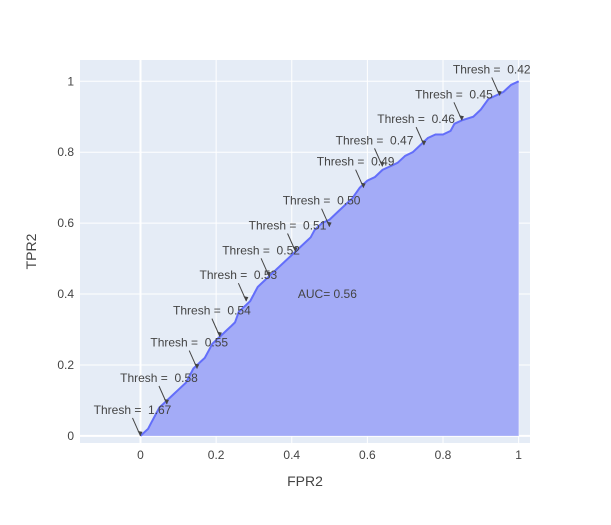 The height and width of the screenshot is (525, 611). What do you see at coordinates (288, 226) in the screenshot?
I see `threshold-label: Thresh = 0.51` at bounding box center [288, 226].